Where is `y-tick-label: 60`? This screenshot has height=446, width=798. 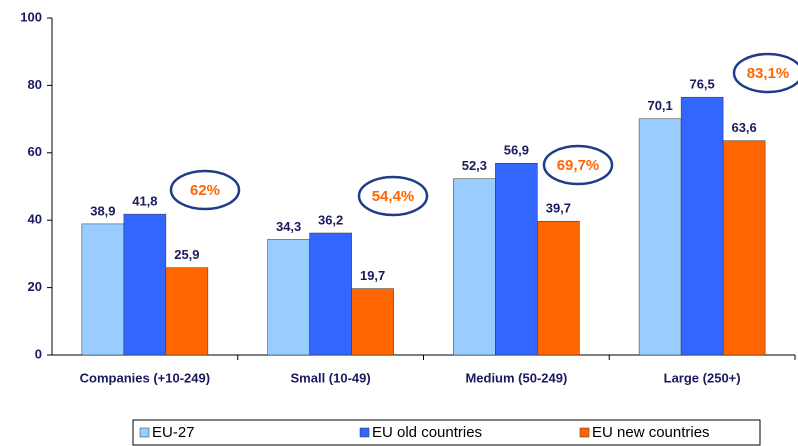 y-tick-label: 60 is located at coordinates (35, 151).